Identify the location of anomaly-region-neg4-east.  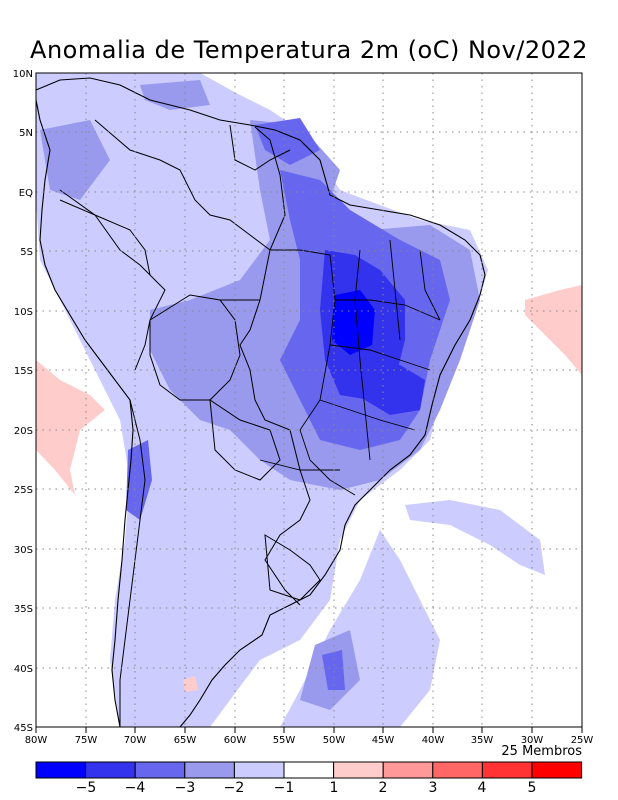
(395, 390).